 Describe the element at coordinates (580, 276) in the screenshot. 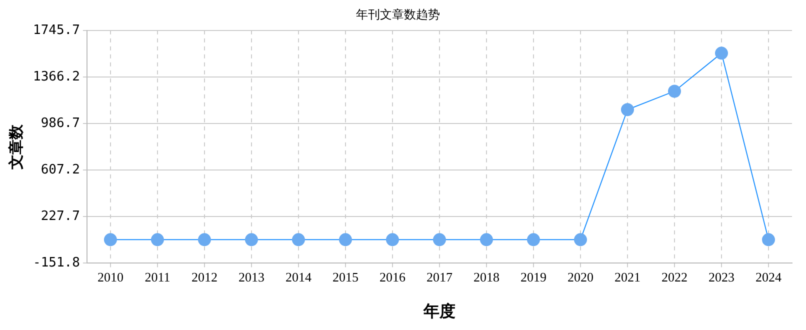

I see `x-tick-label: 2020` at that location.